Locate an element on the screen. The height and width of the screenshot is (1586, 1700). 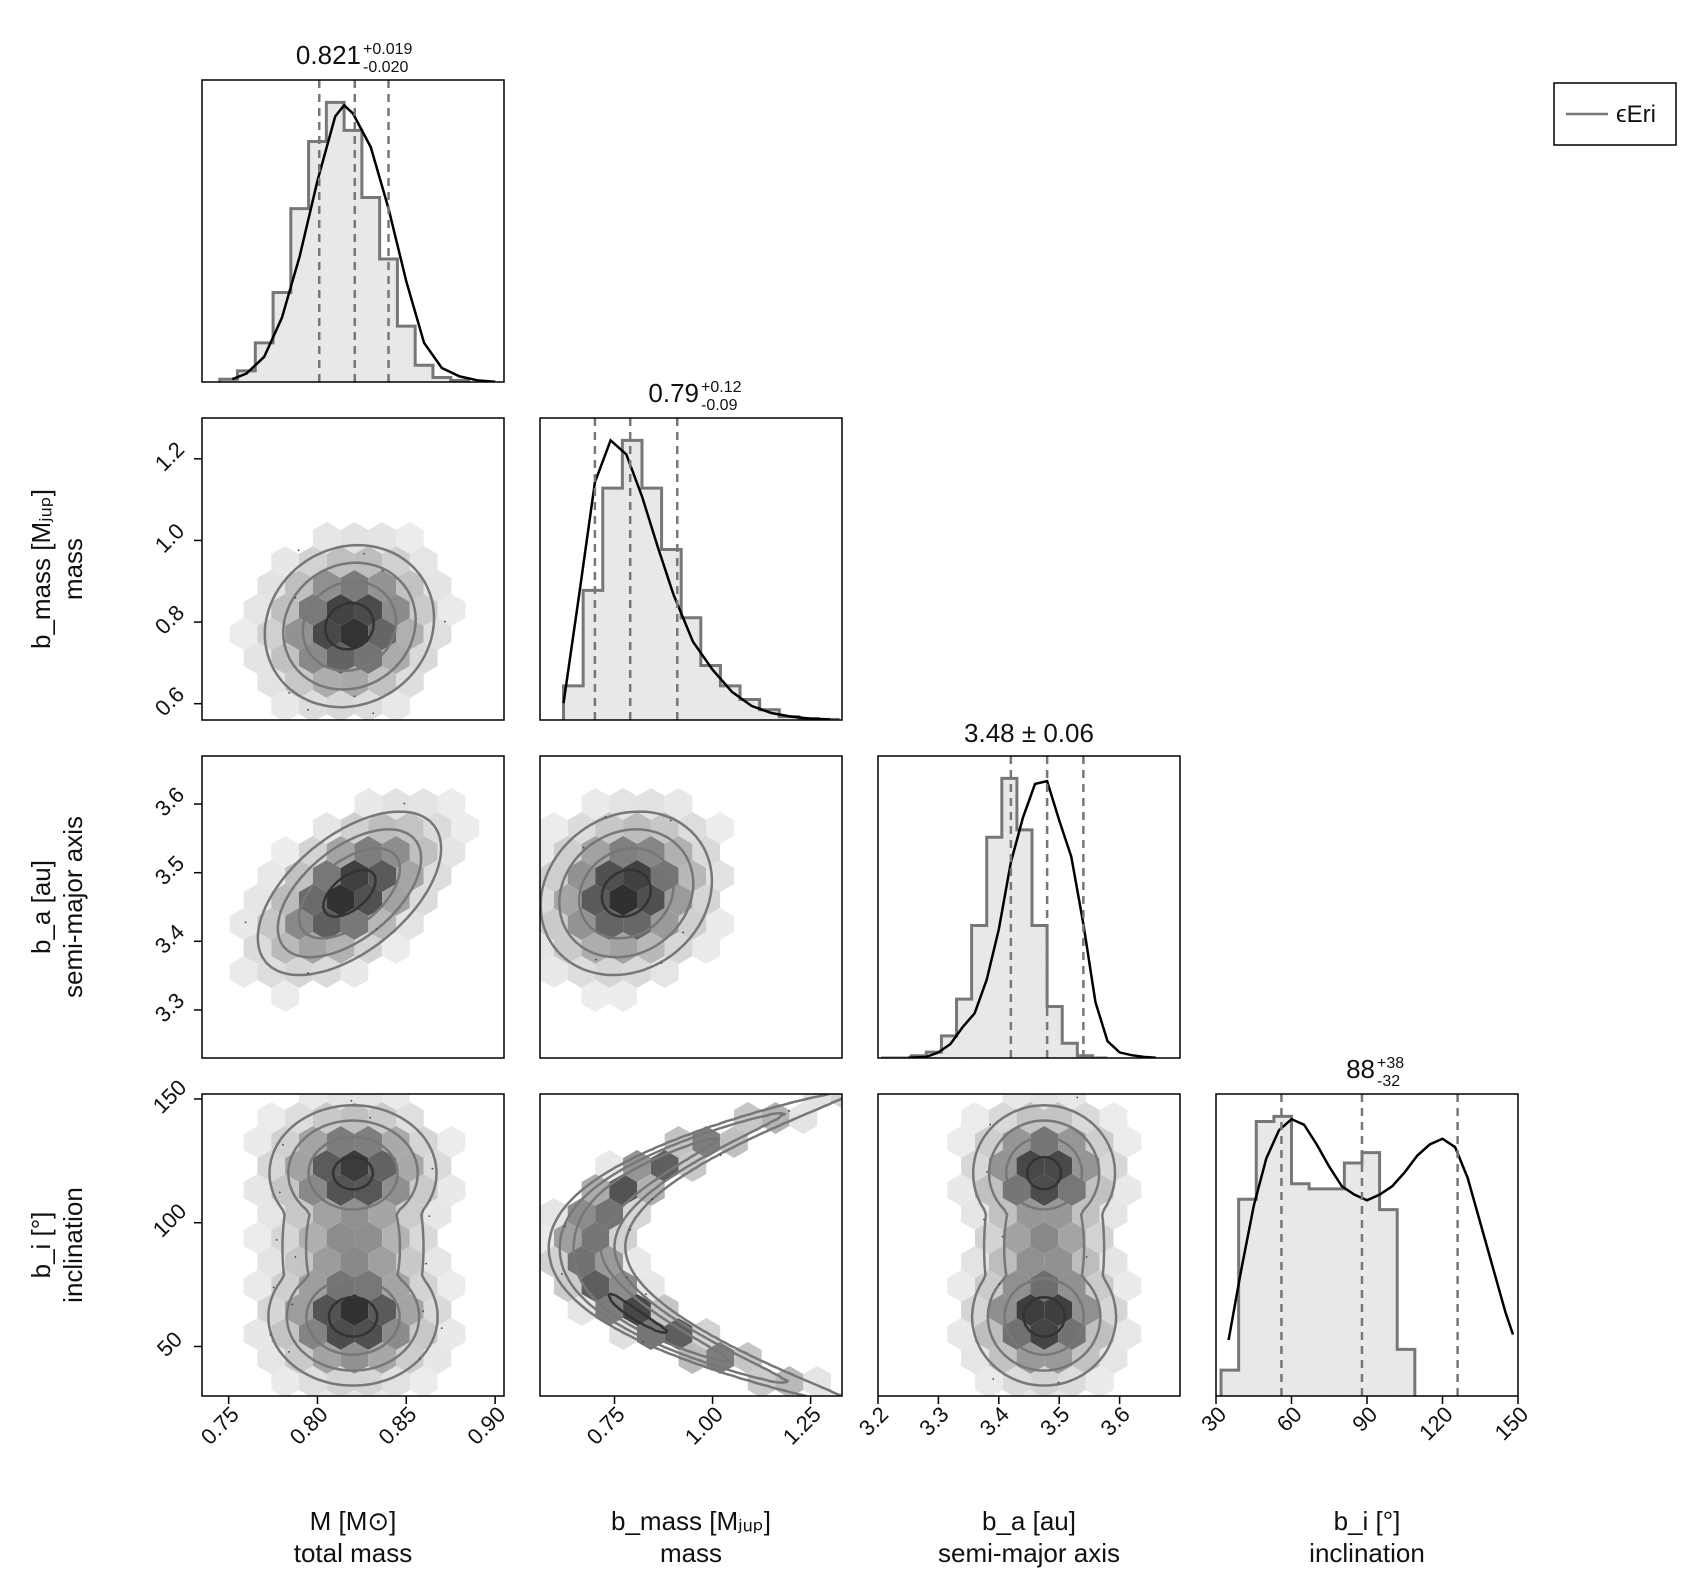
pair-panel-b_mass-vs-b_a is located at coordinates (691, 907).